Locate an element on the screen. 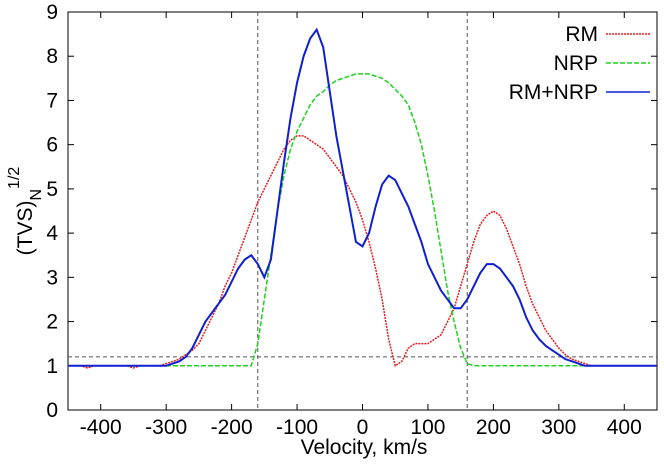 This screenshot has height=470, width=664. legend-label: RM+NRP is located at coordinates (553, 92).